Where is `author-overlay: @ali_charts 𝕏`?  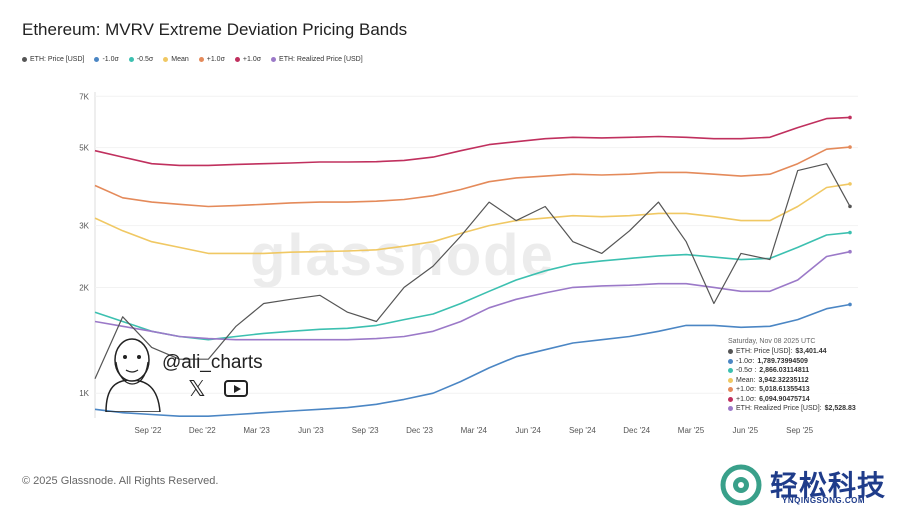 author-overlay: @ali_charts 𝕏 is located at coordinates (191, 372).